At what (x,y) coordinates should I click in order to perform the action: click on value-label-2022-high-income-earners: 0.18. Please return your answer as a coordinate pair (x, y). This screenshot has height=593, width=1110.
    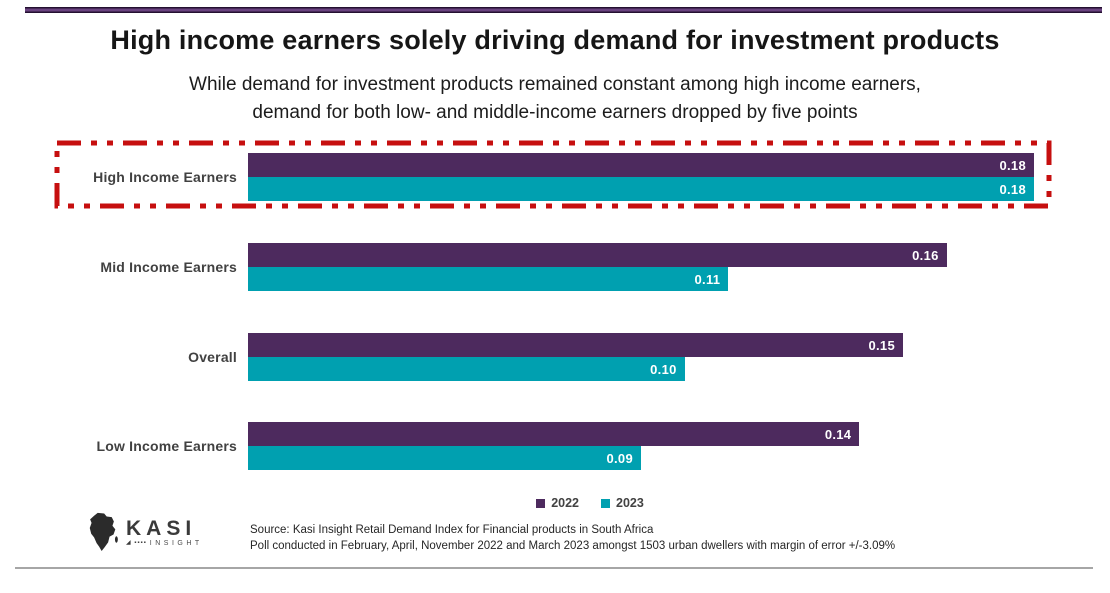
    Looking at the image, I should click on (1012, 165).